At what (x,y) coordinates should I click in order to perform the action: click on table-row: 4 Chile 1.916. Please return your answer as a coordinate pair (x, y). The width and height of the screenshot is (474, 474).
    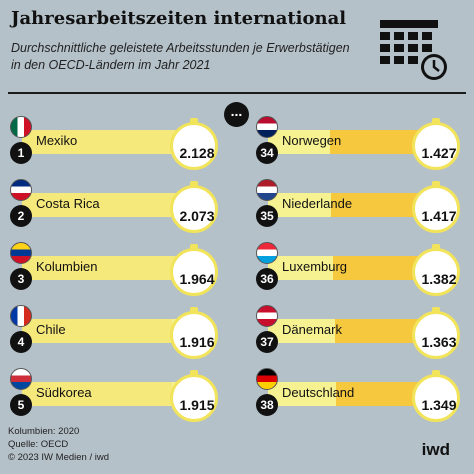
    Looking at the image, I should click on (120, 332).